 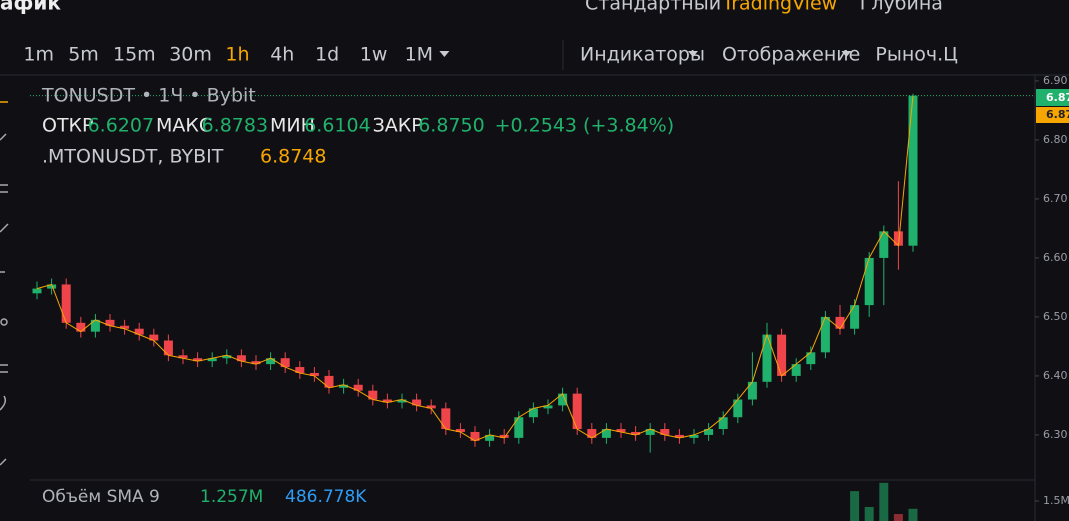 What do you see at coordinates (653, 7) in the screenshot?
I see `view-tab: Стандартный` at bounding box center [653, 7].